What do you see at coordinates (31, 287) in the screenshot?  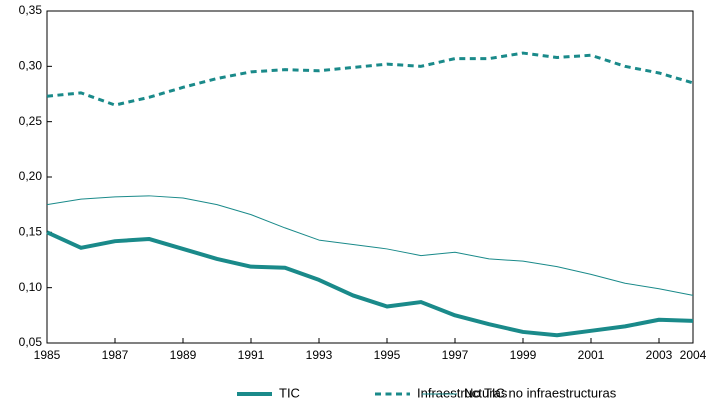 I see `y-tick-label: 0,10` at bounding box center [31, 287].